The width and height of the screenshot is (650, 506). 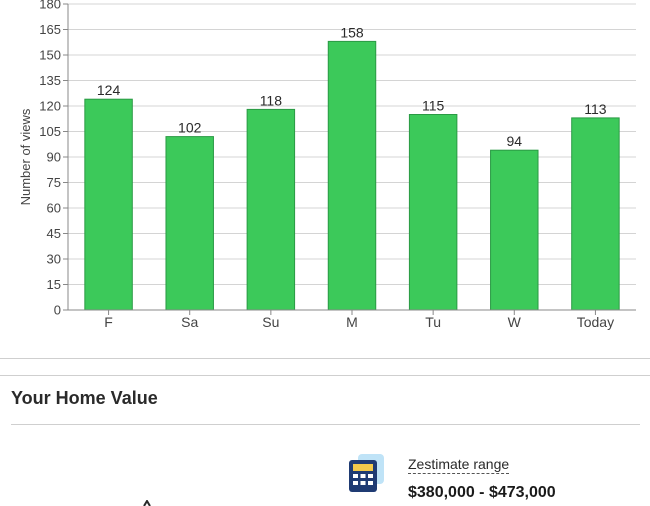 I want to click on bar-value-label: 158, so click(x=352, y=32).